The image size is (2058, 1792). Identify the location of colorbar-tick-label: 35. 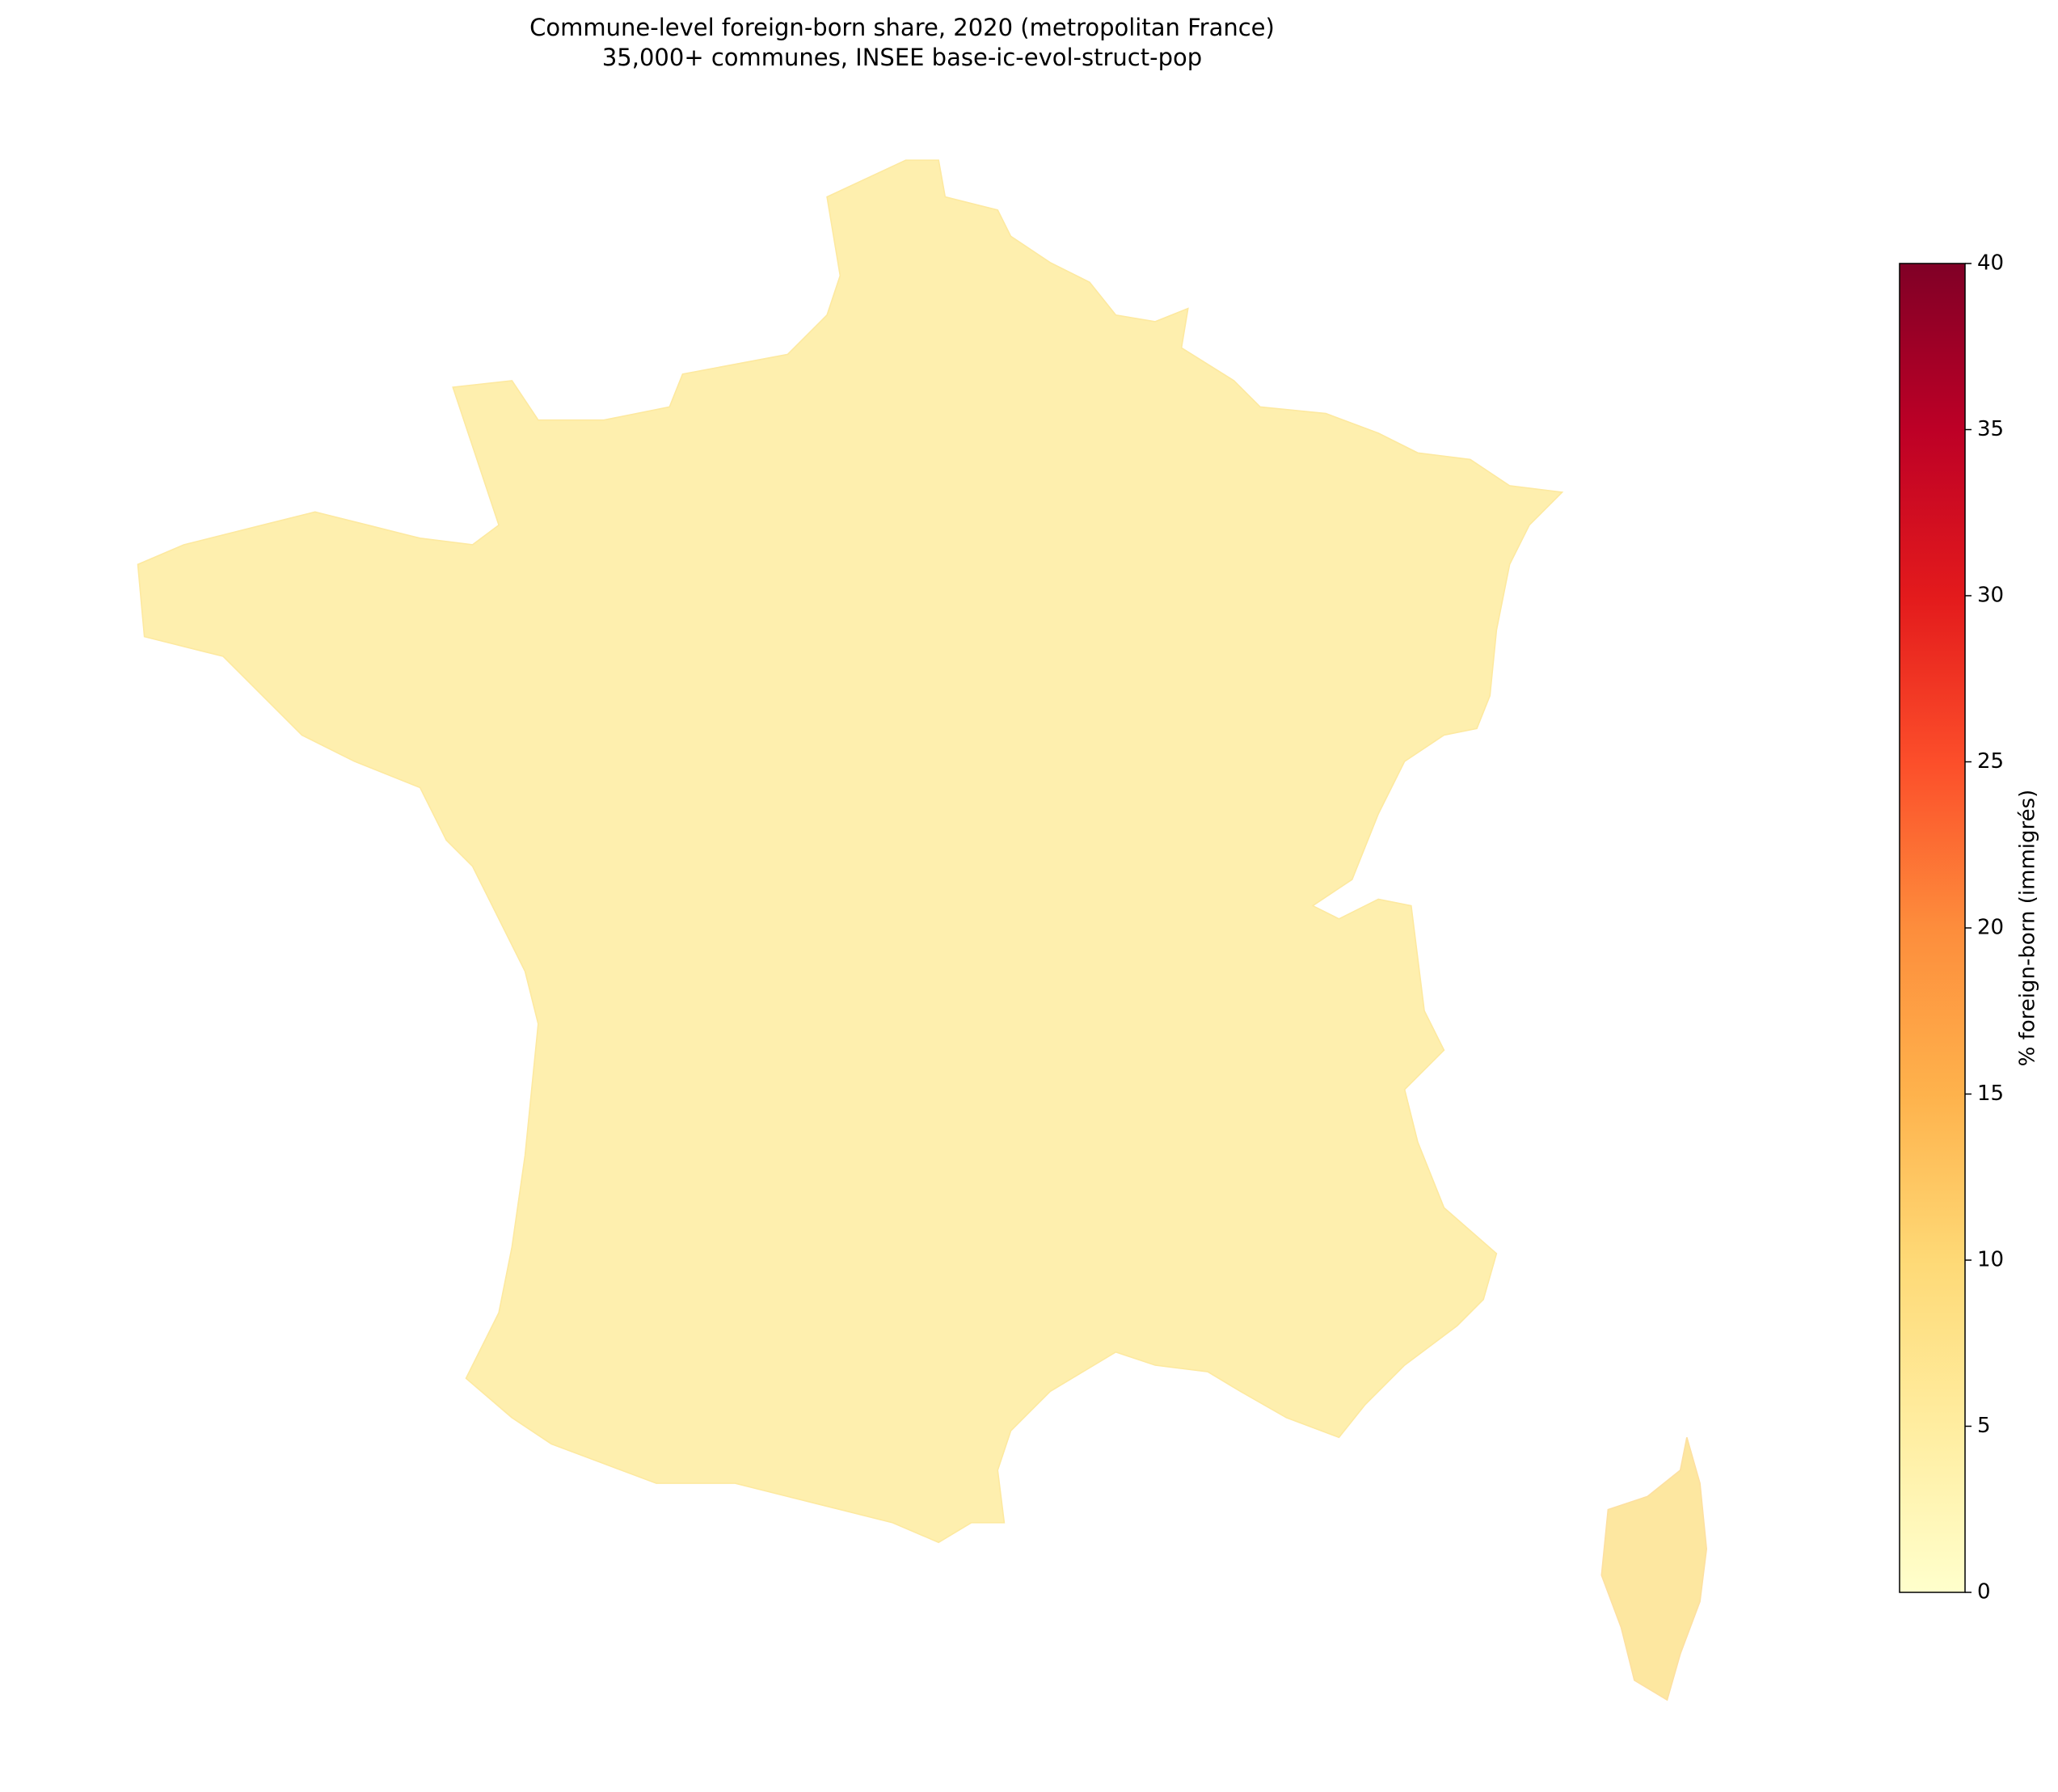
(1990, 429).